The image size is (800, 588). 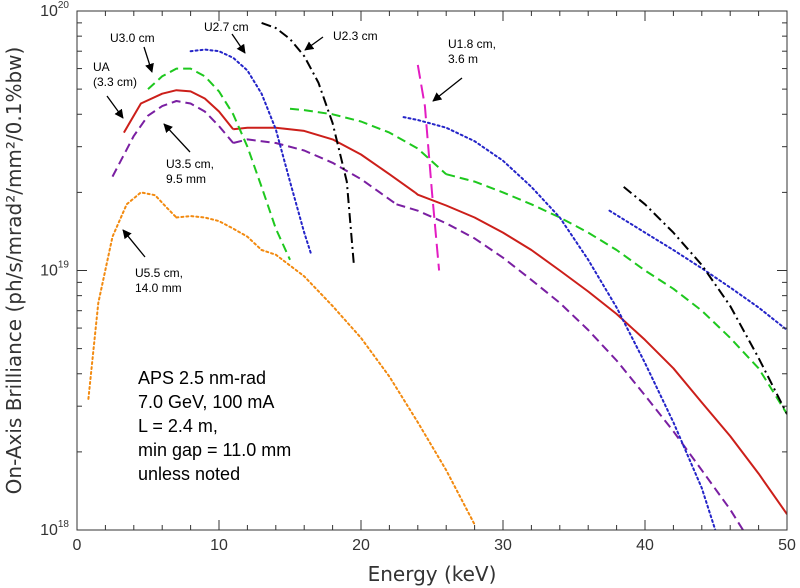 I want to click on y-tick-label: 1018, so click(x=54, y=529).